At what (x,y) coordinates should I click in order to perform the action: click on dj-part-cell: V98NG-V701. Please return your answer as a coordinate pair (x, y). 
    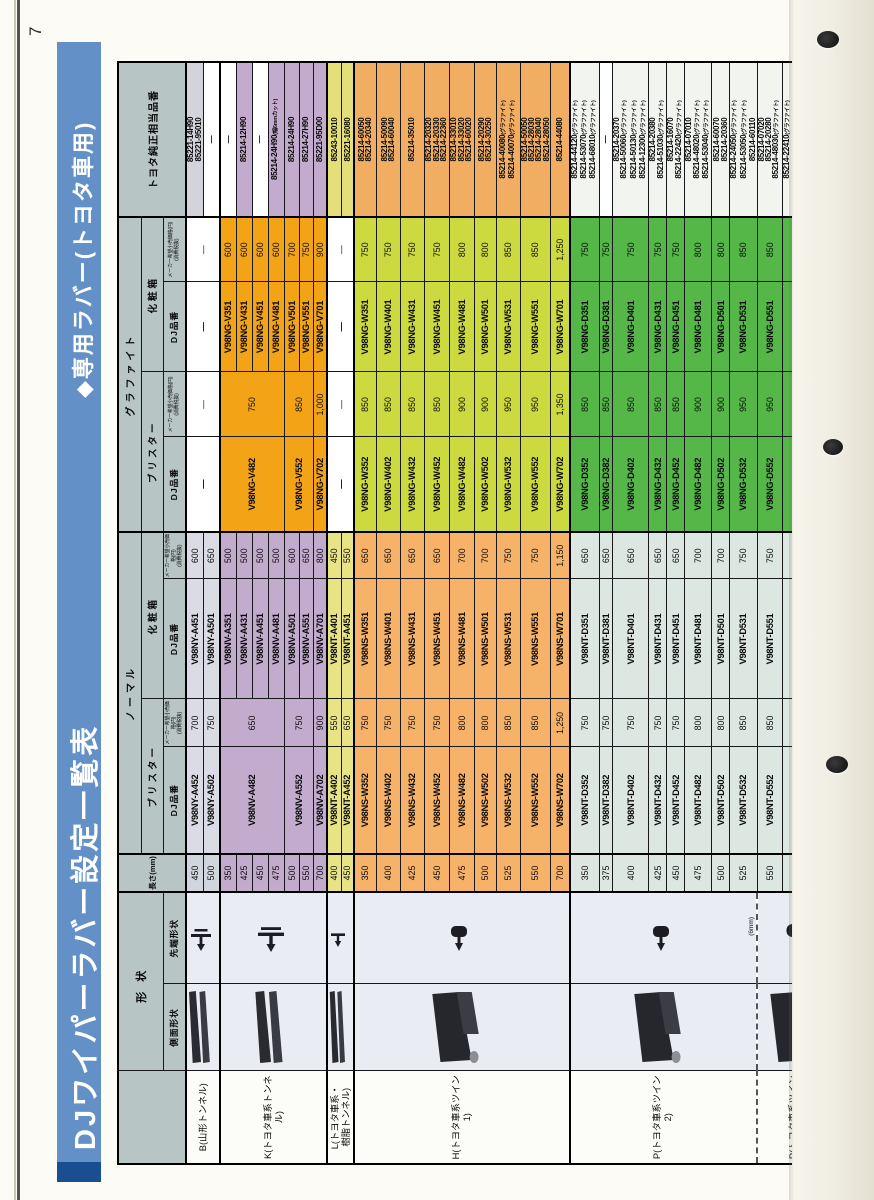
    Looking at the image, I should click on (320, 327).